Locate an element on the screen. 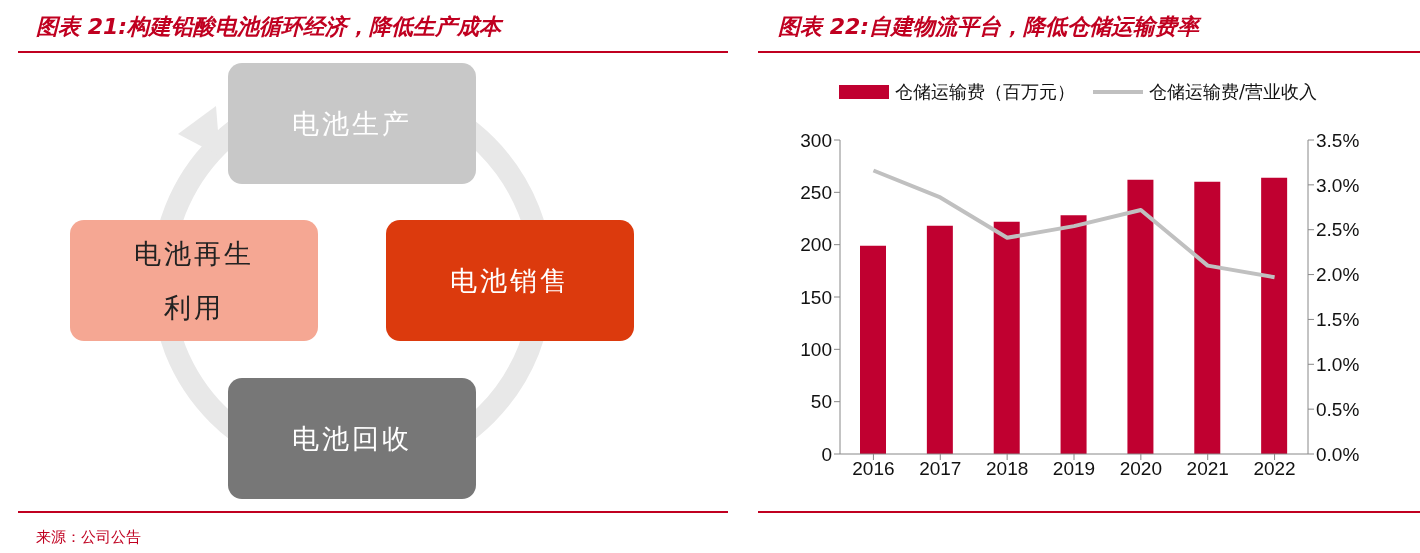 The height and width of the screenshot is (553, 1420). y-tick-label: 100 is located at coordinates (816, 350).